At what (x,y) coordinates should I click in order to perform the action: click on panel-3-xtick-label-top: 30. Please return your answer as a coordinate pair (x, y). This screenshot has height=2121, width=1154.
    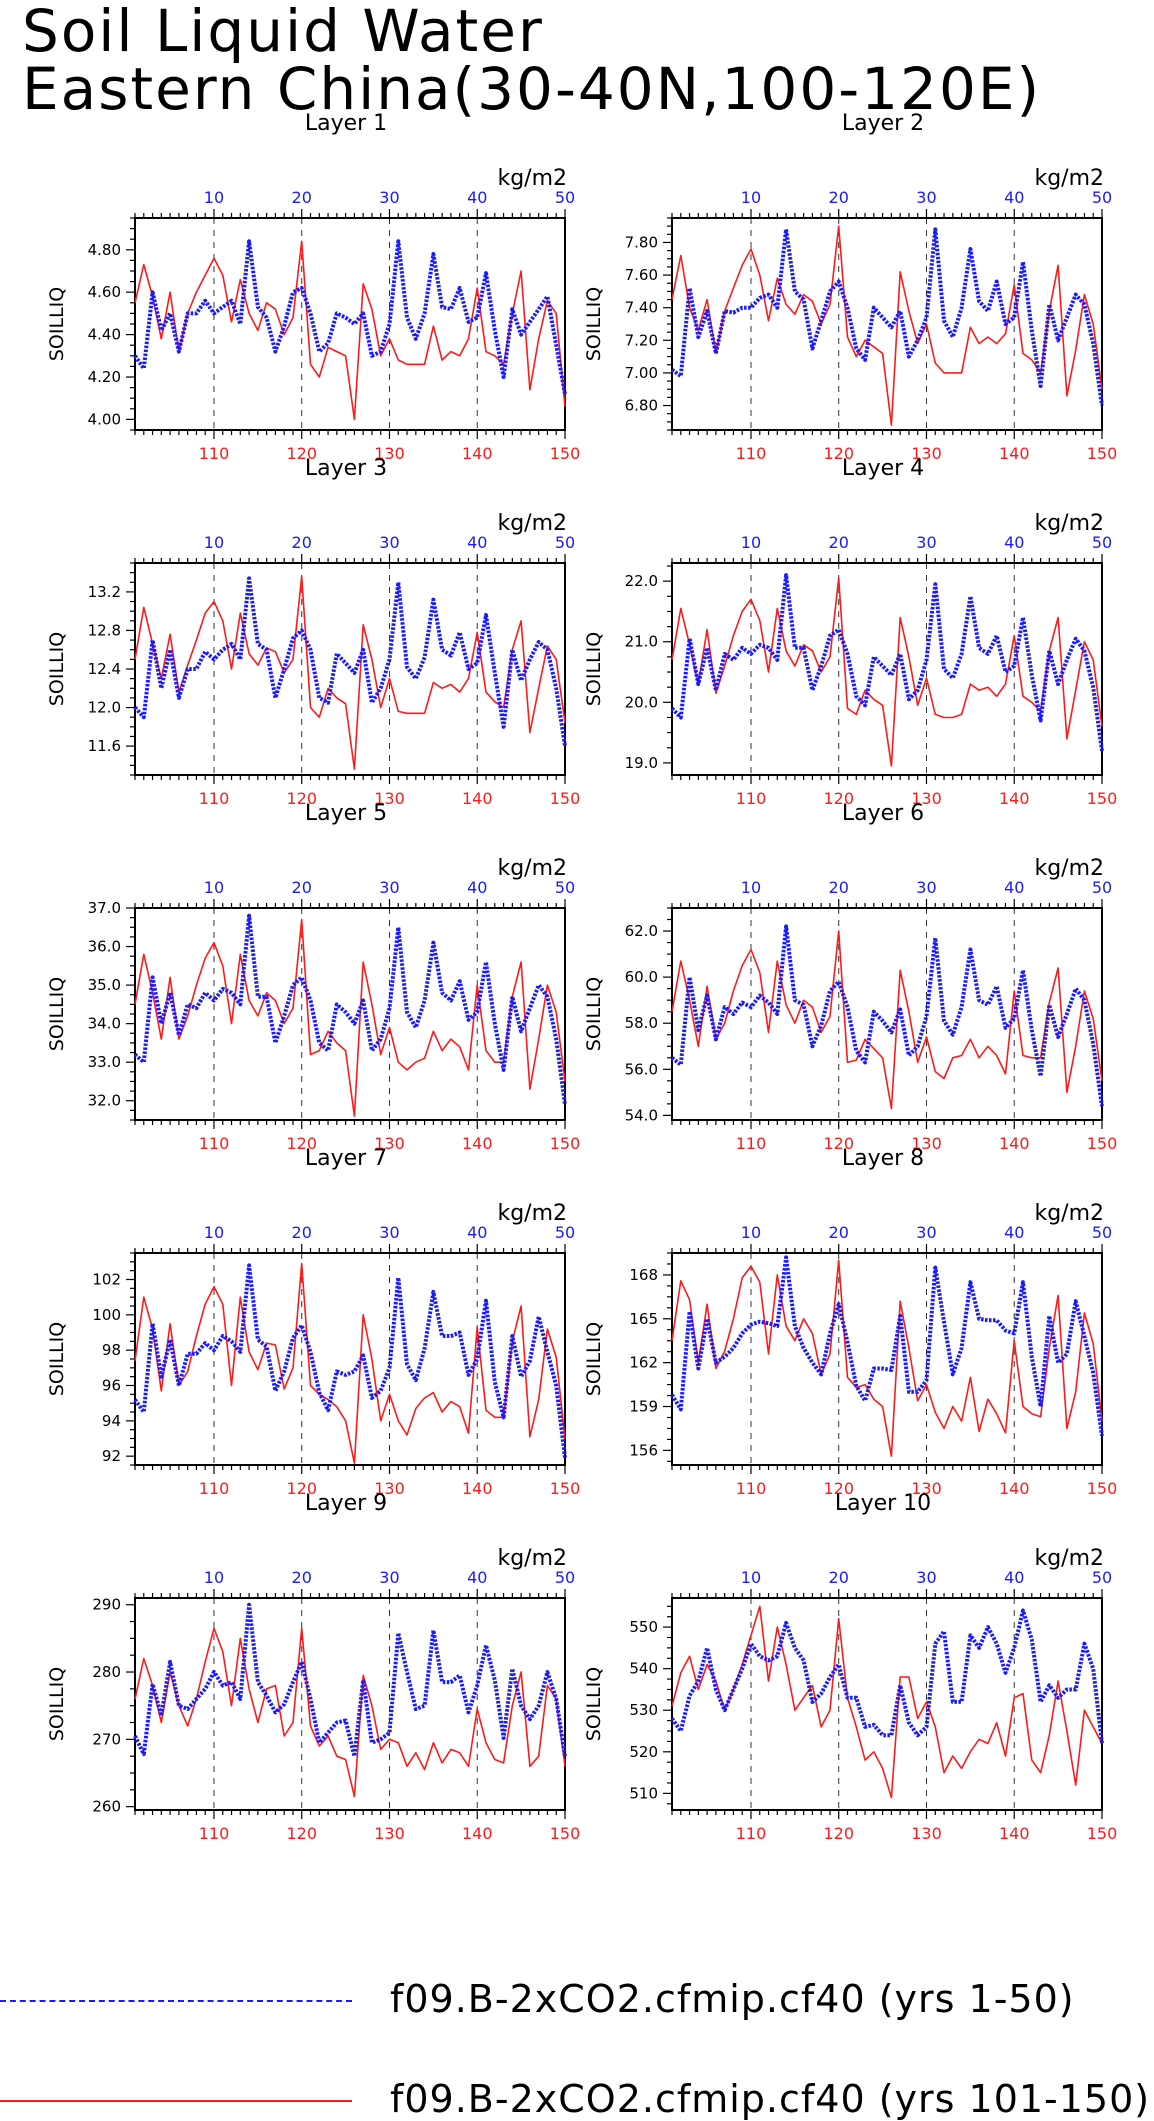
    Looking at the image, I should click on (389, 542).